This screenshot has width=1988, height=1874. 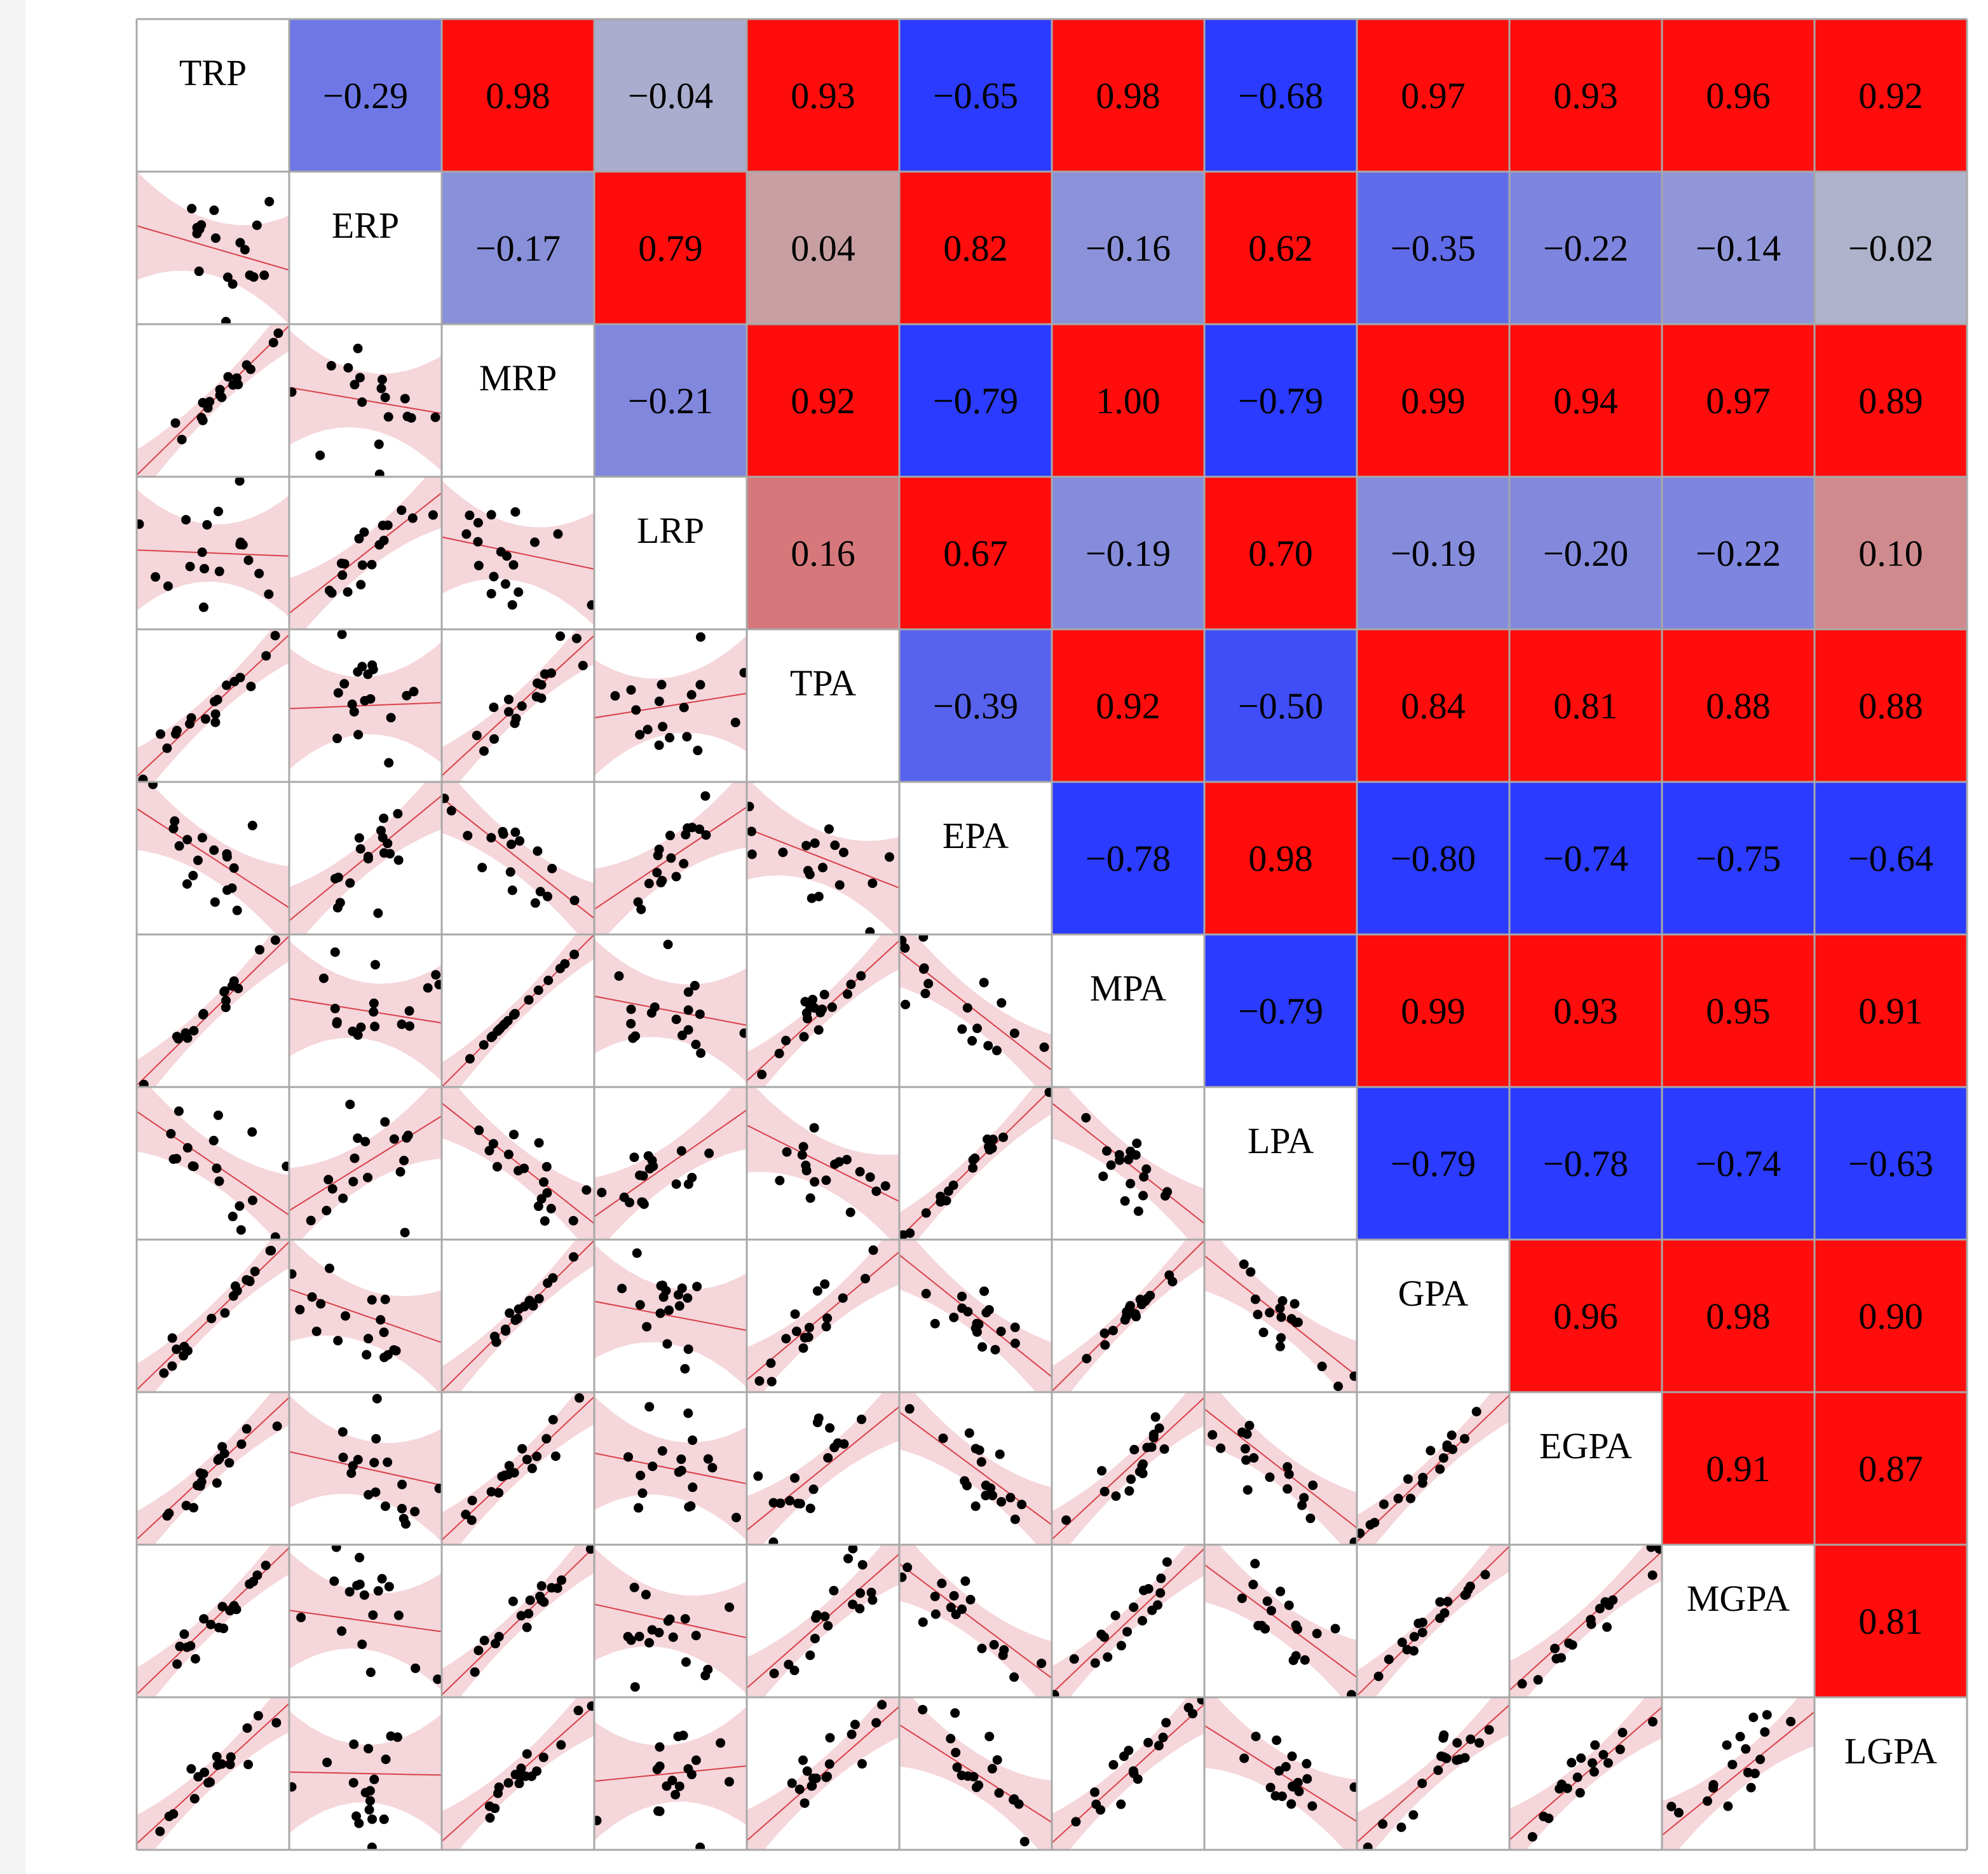 What do you see at coordinates (1738, 1316) in the screenshot?
I see `correlation-cell-GPA-MGPA: 0.98` at bounding box center [1738, 1316].